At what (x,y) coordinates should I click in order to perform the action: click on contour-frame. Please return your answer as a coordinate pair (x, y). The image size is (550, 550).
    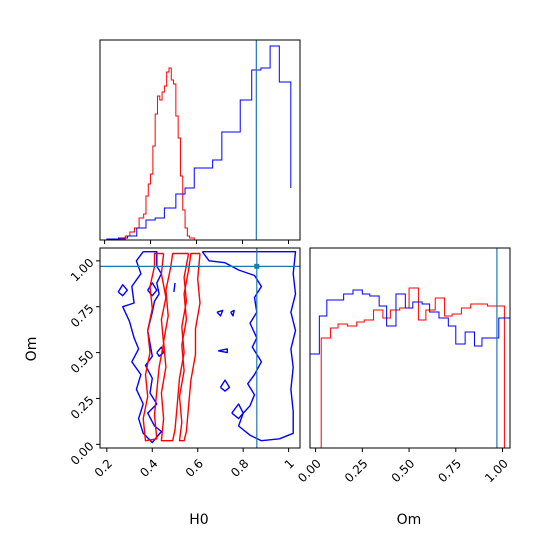
    Looking at the image, I should click on (200, 348).